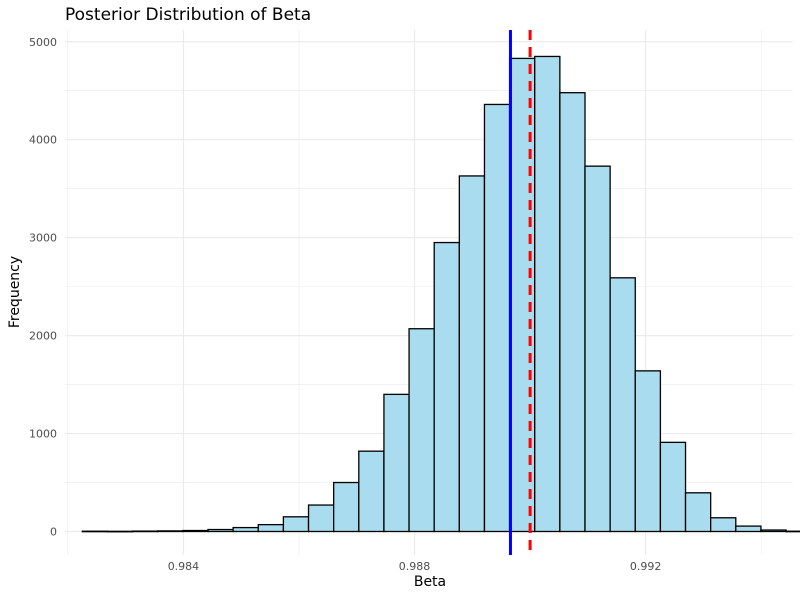 Image resolution: width=800 pixels, height=600 pixels. What do you see at coordinates (415, 566) in the screenshot?
I see `x-tick-label: 0.988` at bounding box center [415, 566].